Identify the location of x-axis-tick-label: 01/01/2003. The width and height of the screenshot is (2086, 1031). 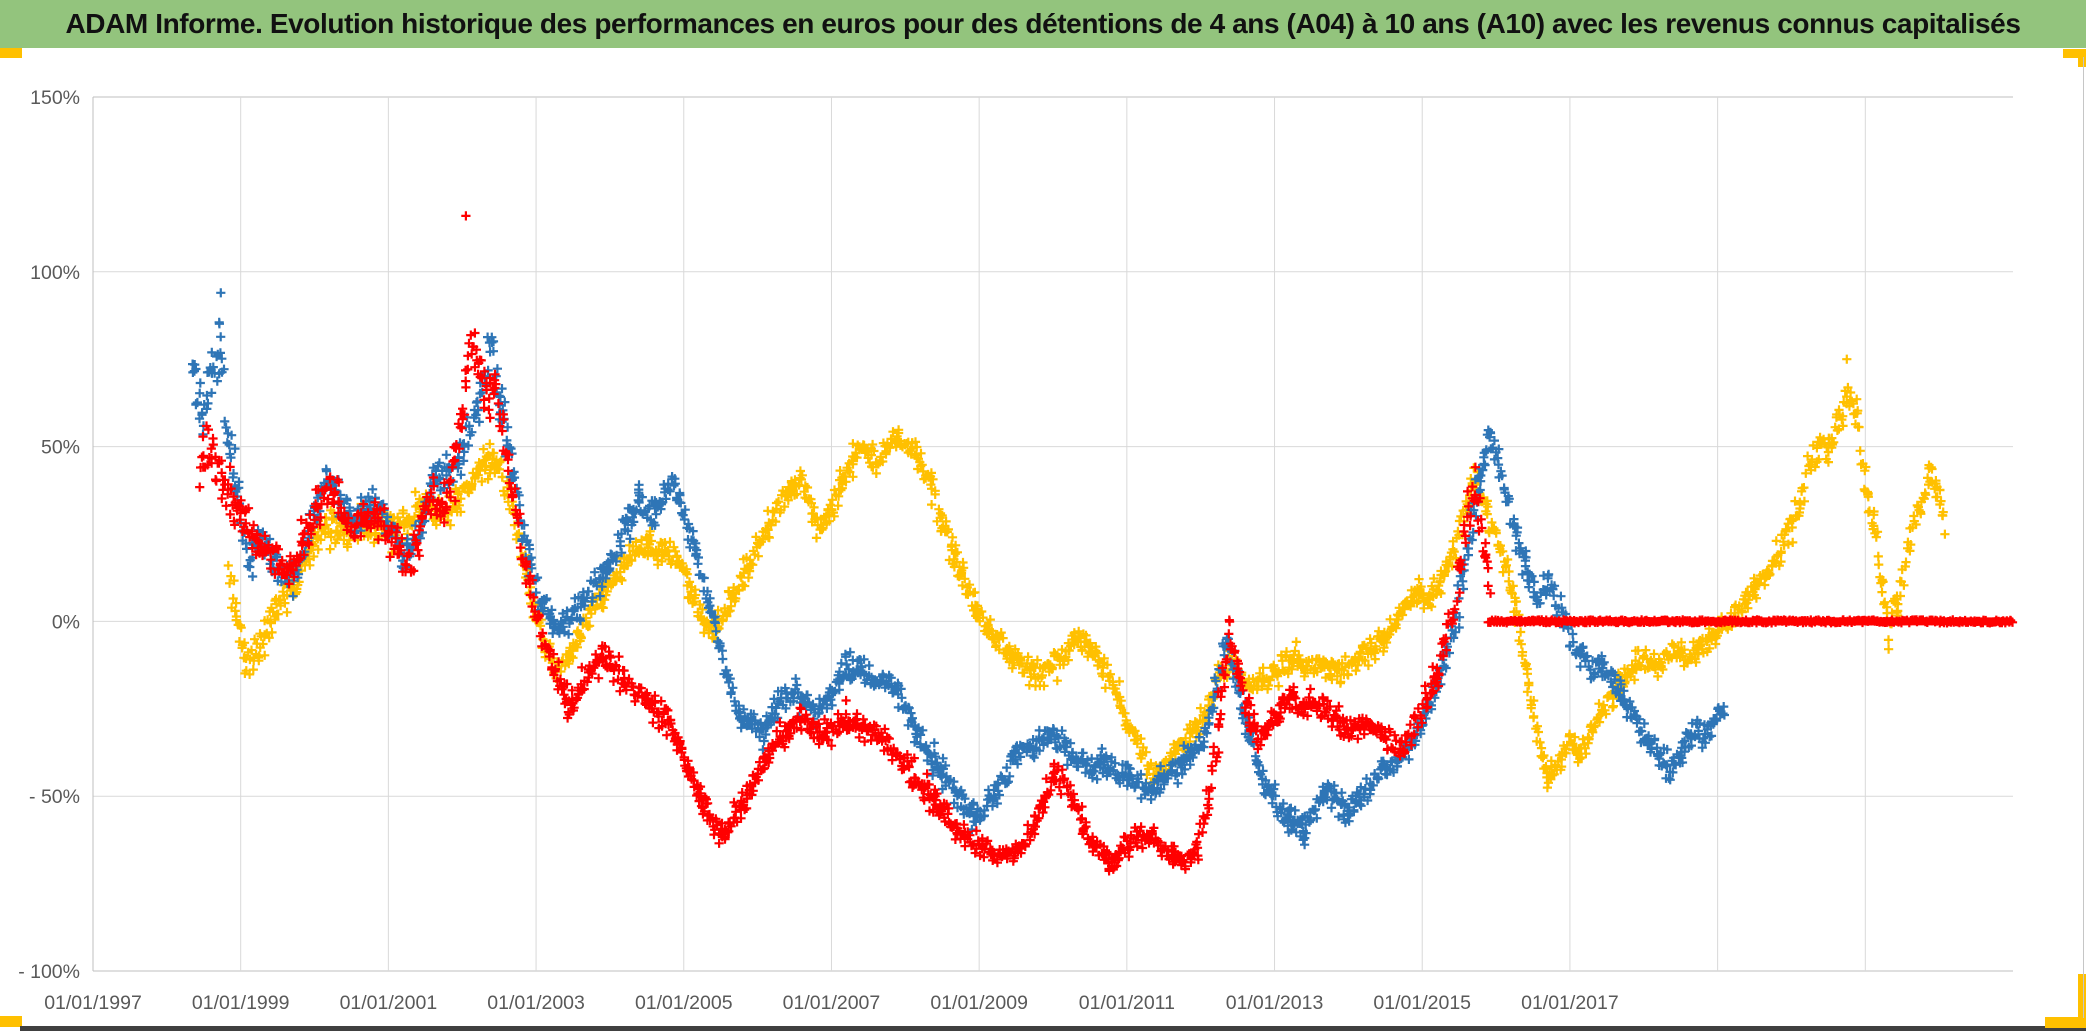
(536, 1003).